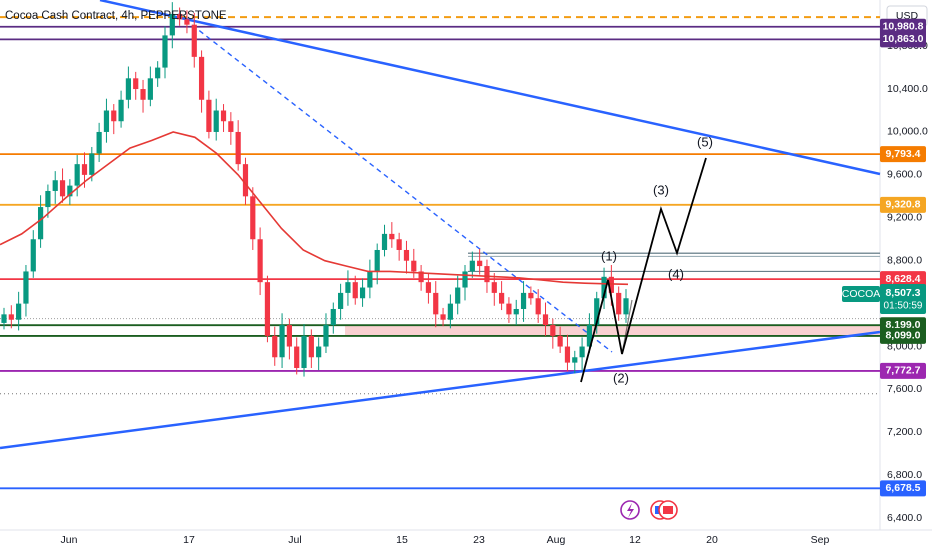  I want to click on current-price-text: 8,507.3, so click(902, 293).